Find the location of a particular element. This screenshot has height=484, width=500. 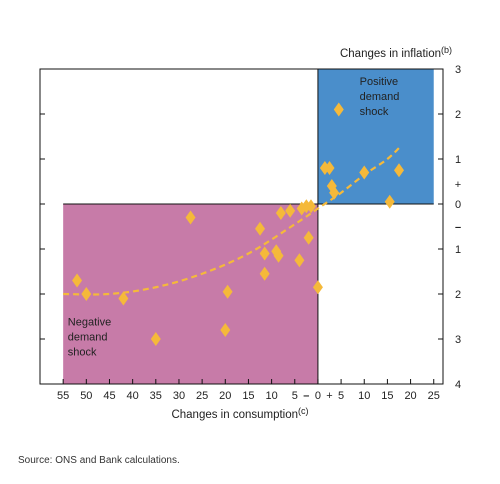

y-tick-label: 0 is located at coordinates (458, 205).